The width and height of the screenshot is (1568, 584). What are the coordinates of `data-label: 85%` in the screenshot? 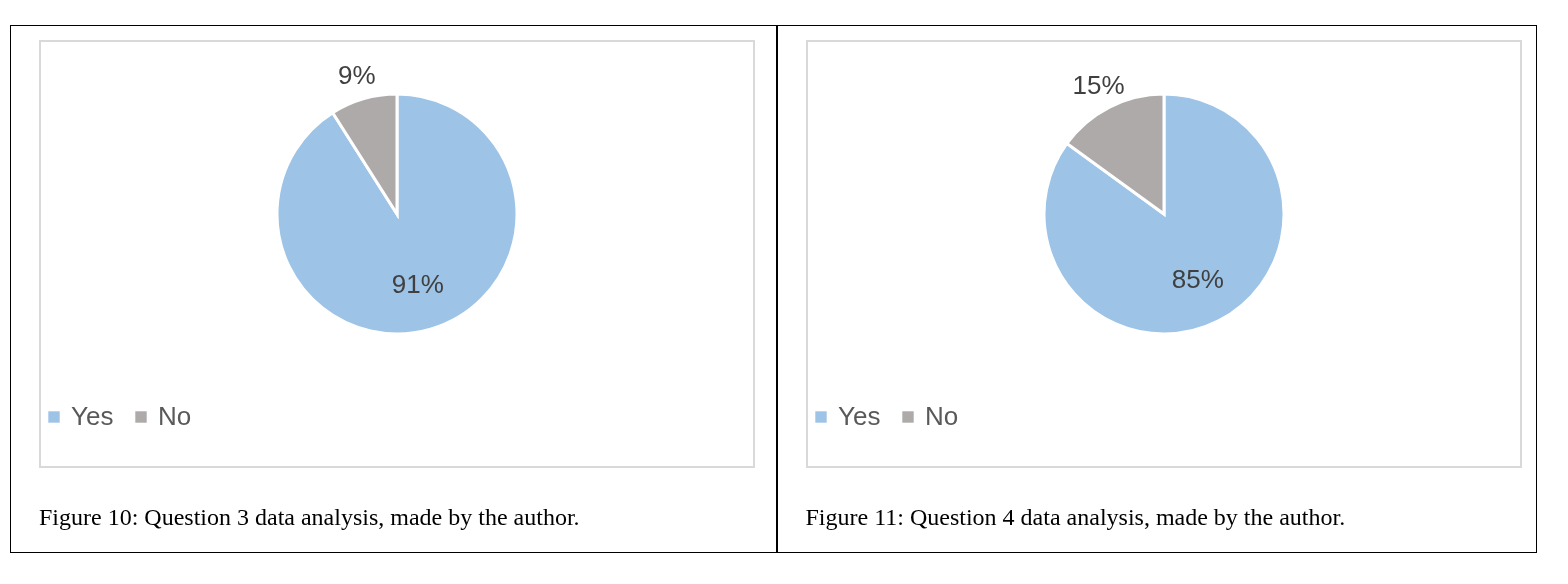 It's located at (1197, 279).